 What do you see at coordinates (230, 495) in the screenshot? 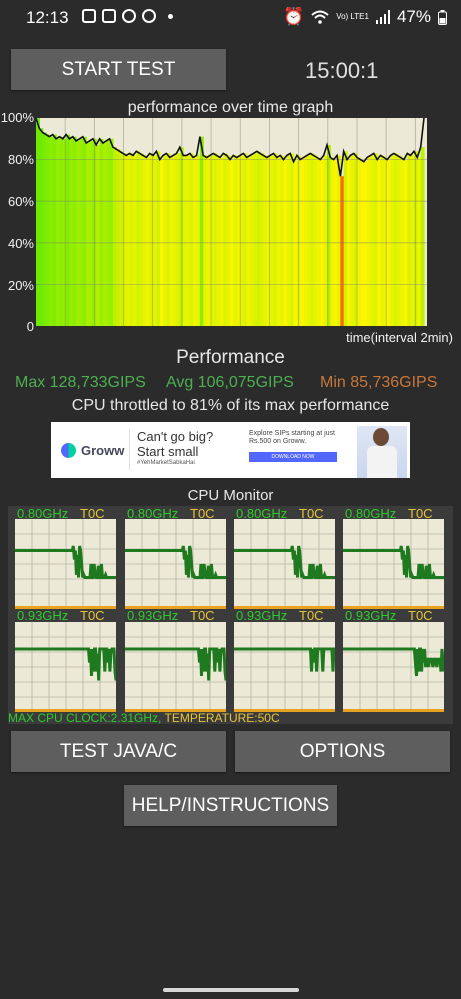
I see `cpu-monitor-title: CPU Monitor` at bounding box center [230, 495].